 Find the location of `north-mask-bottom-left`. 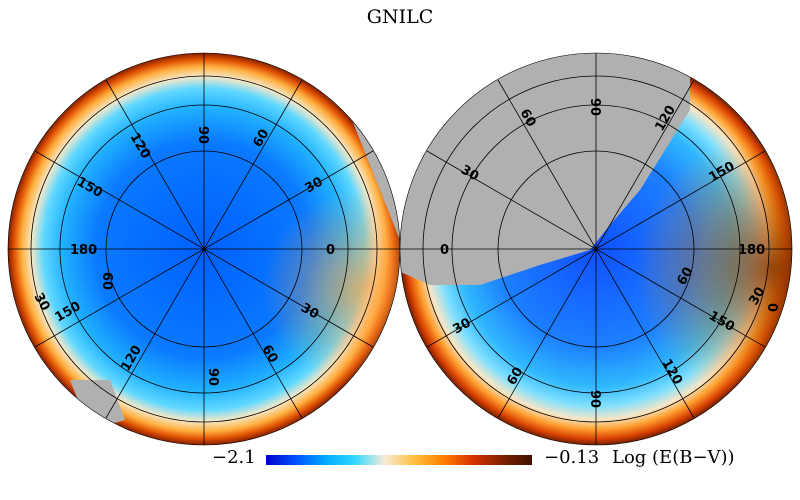

north-mask-bottom-left is located at coordinates (97, 405).